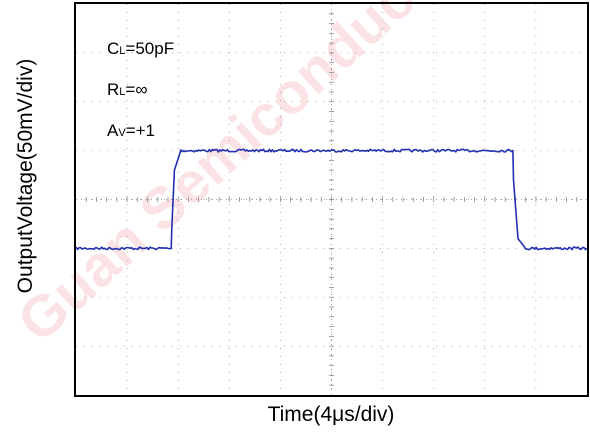  Describe the element at coordinates (131, 130) in the screenshot. I see `annotation-gain: AV=+1` at that location.